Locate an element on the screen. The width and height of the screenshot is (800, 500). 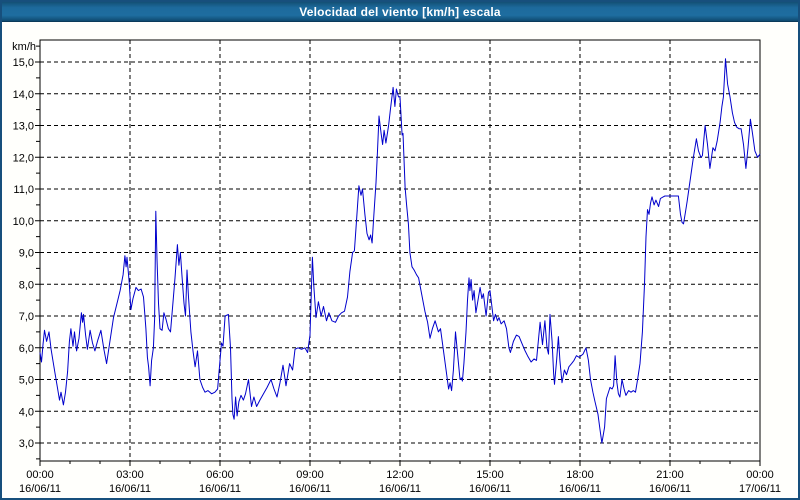
chart-titlebar: Velocidad del viento [km/h] escala is located at coordinates (400, 12).